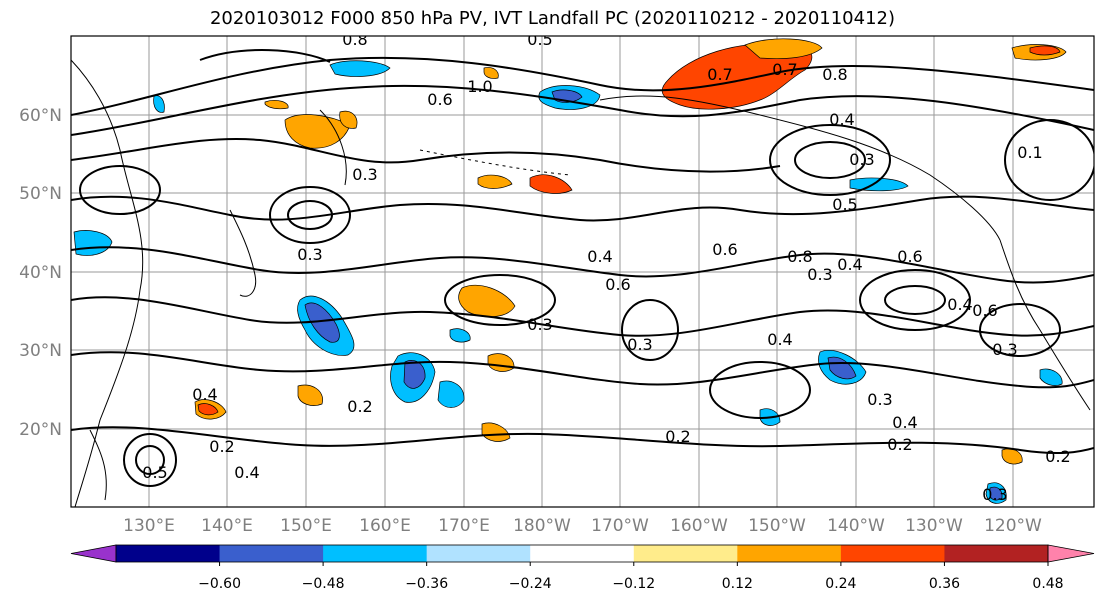  I want to click on lon-label: 150°W, so click(777, 526).